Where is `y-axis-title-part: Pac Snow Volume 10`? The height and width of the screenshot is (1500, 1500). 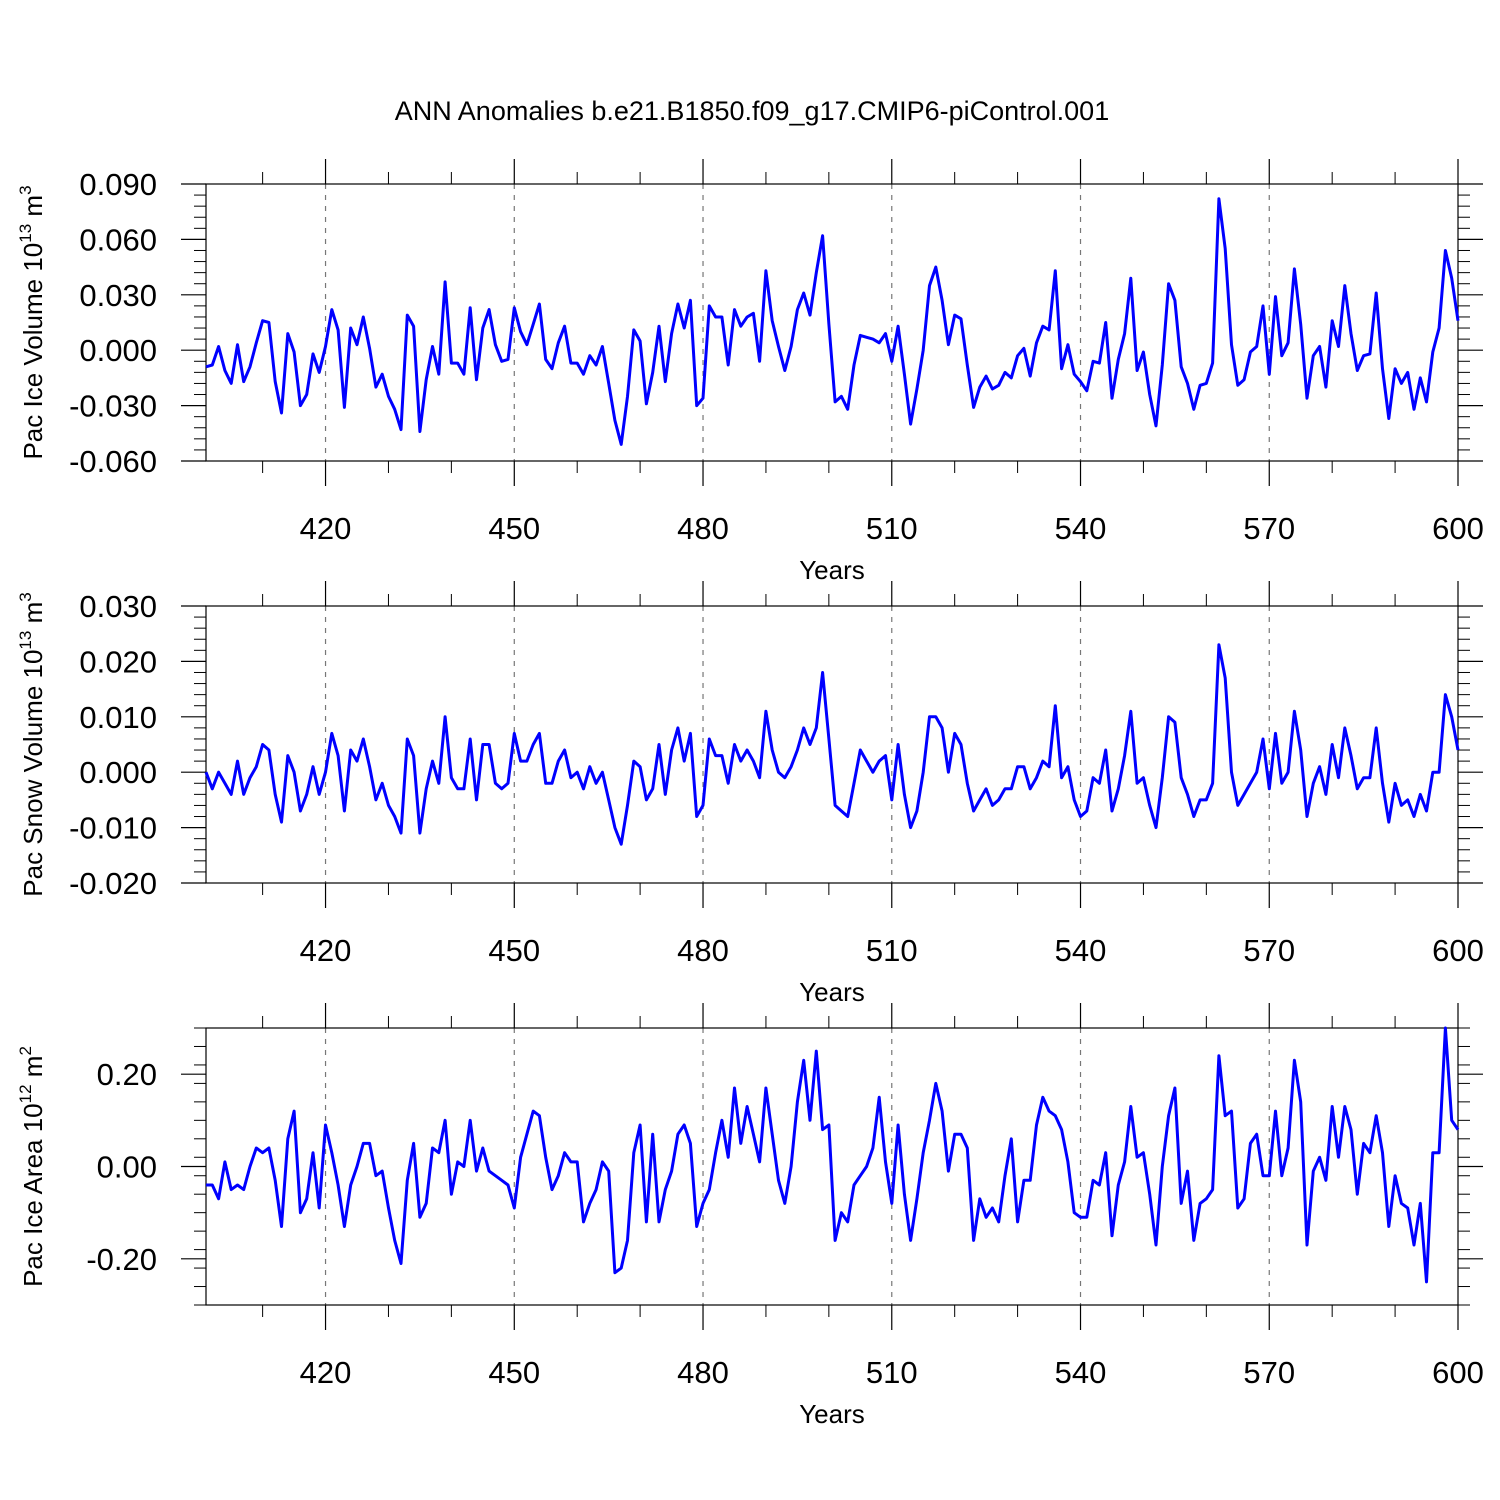
y-axis-title-part: Pac Snow Volume 10 is located at coordinates (33, 773).